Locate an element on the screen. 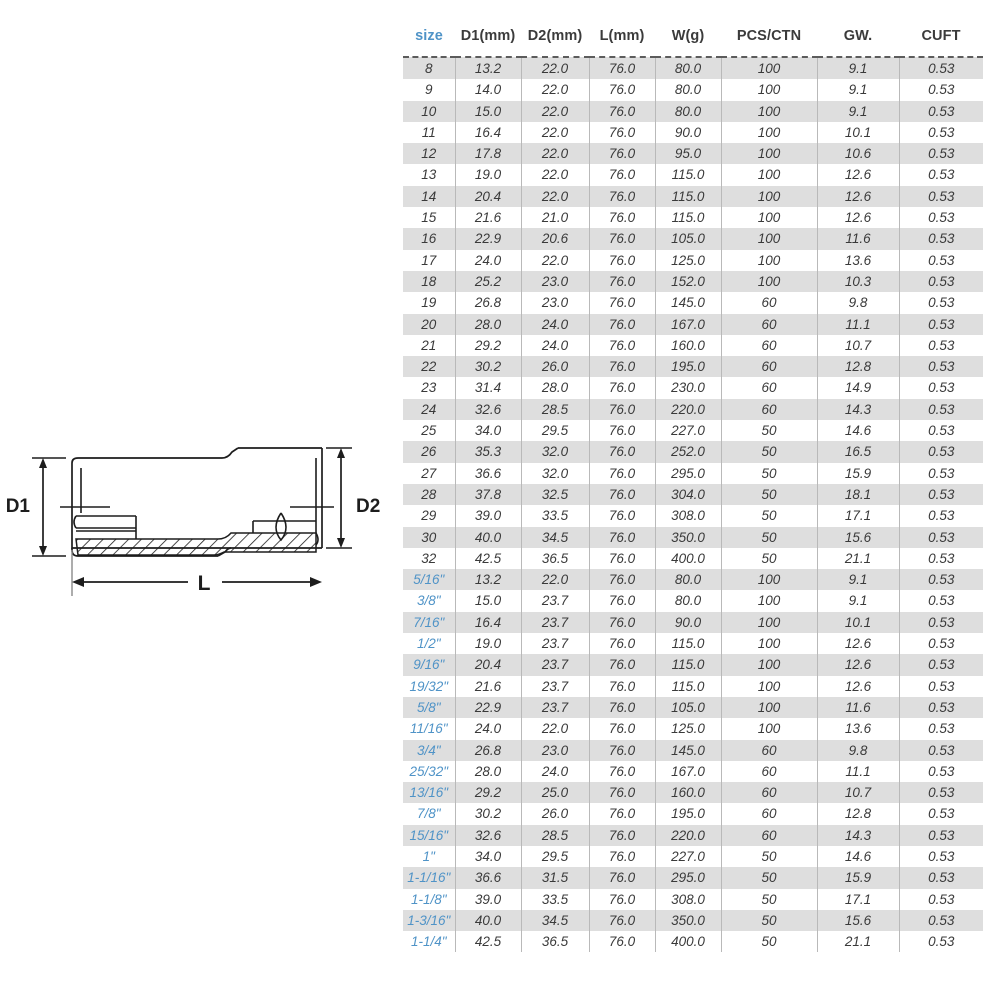 The width and height of the screenshot is (1000, 1000). cell-w: 304.0 is located at coordinates (688, 494).